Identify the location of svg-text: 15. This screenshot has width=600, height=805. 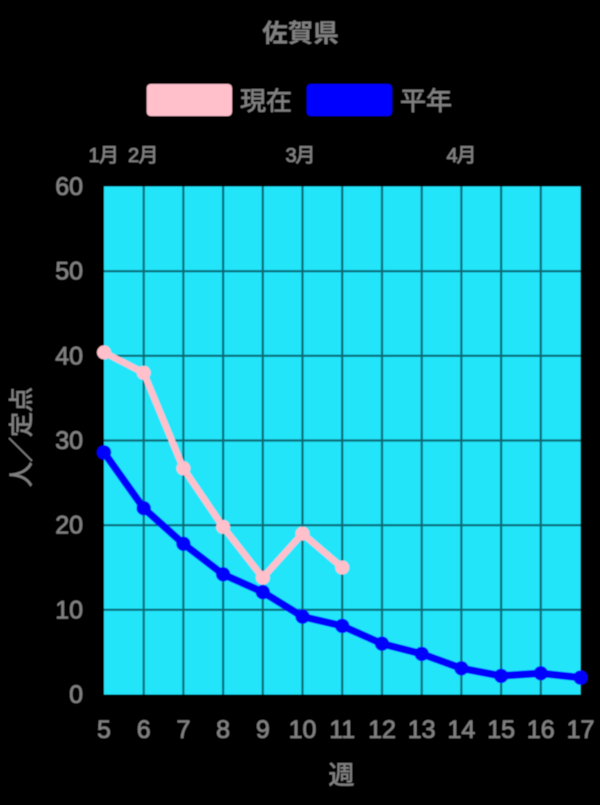
(501, 730).